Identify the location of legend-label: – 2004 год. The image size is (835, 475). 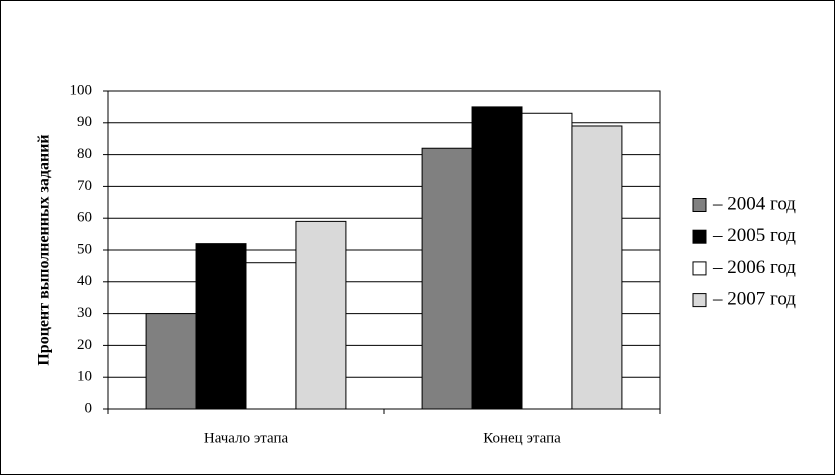
(754, 203).